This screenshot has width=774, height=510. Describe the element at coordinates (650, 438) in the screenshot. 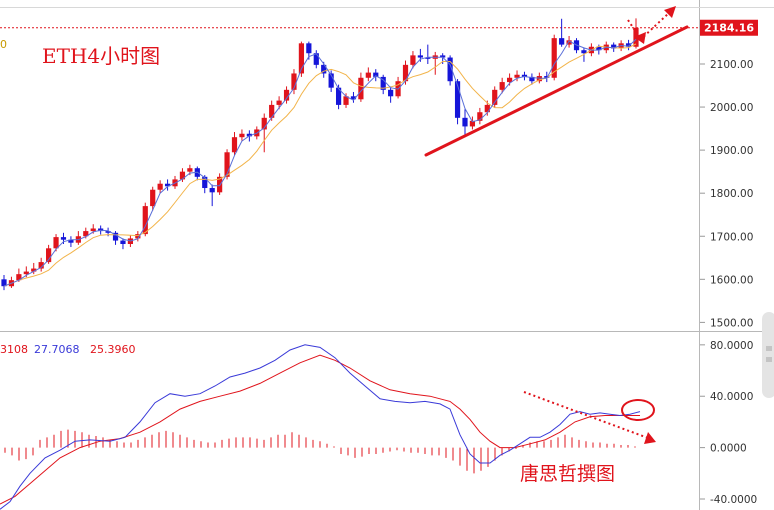

I see `divergence-arrow-head` at that location.